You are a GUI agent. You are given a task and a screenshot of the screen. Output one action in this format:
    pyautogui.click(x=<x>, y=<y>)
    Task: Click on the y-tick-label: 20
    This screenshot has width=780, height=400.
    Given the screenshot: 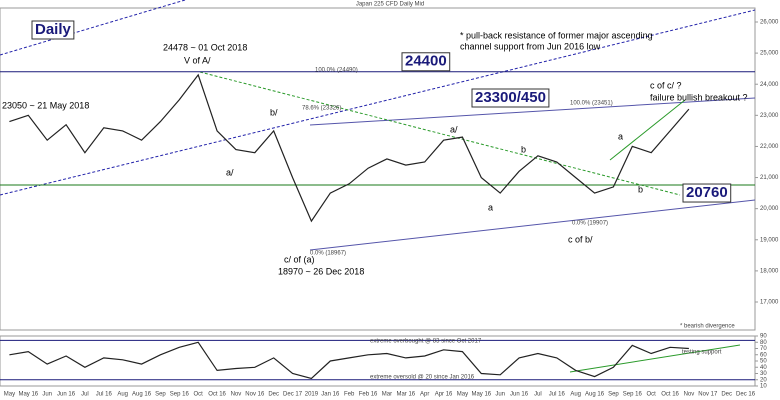 What is the action you would take?
    pyautogui.click(x=763, y=380)
    